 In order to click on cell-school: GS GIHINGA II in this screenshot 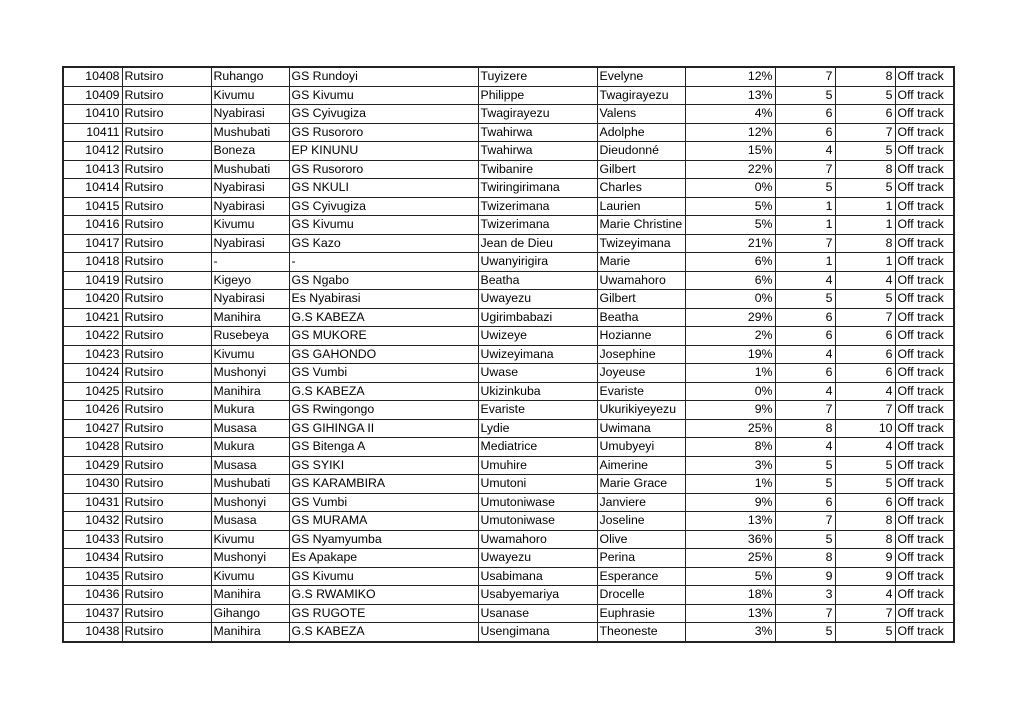, I will do `click(383, 428)`.